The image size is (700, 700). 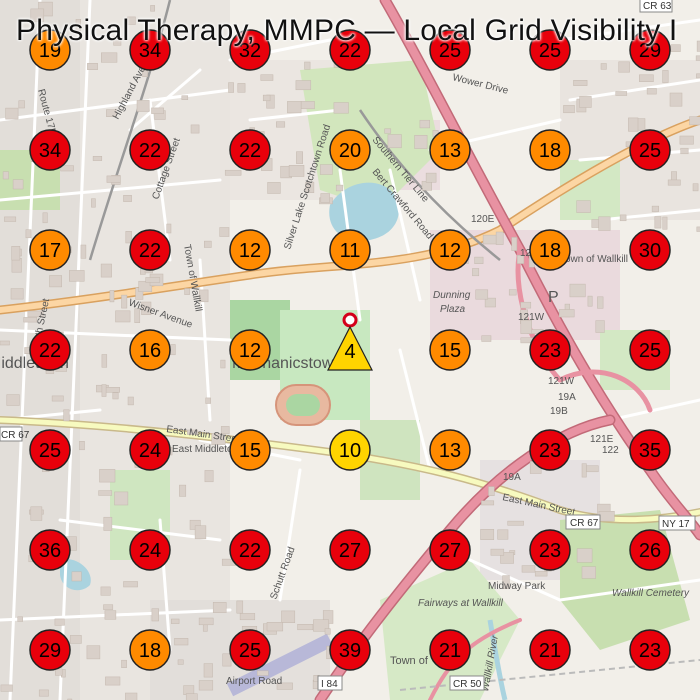 I want to click on business-rank: 4, so click(x=349, y=352).